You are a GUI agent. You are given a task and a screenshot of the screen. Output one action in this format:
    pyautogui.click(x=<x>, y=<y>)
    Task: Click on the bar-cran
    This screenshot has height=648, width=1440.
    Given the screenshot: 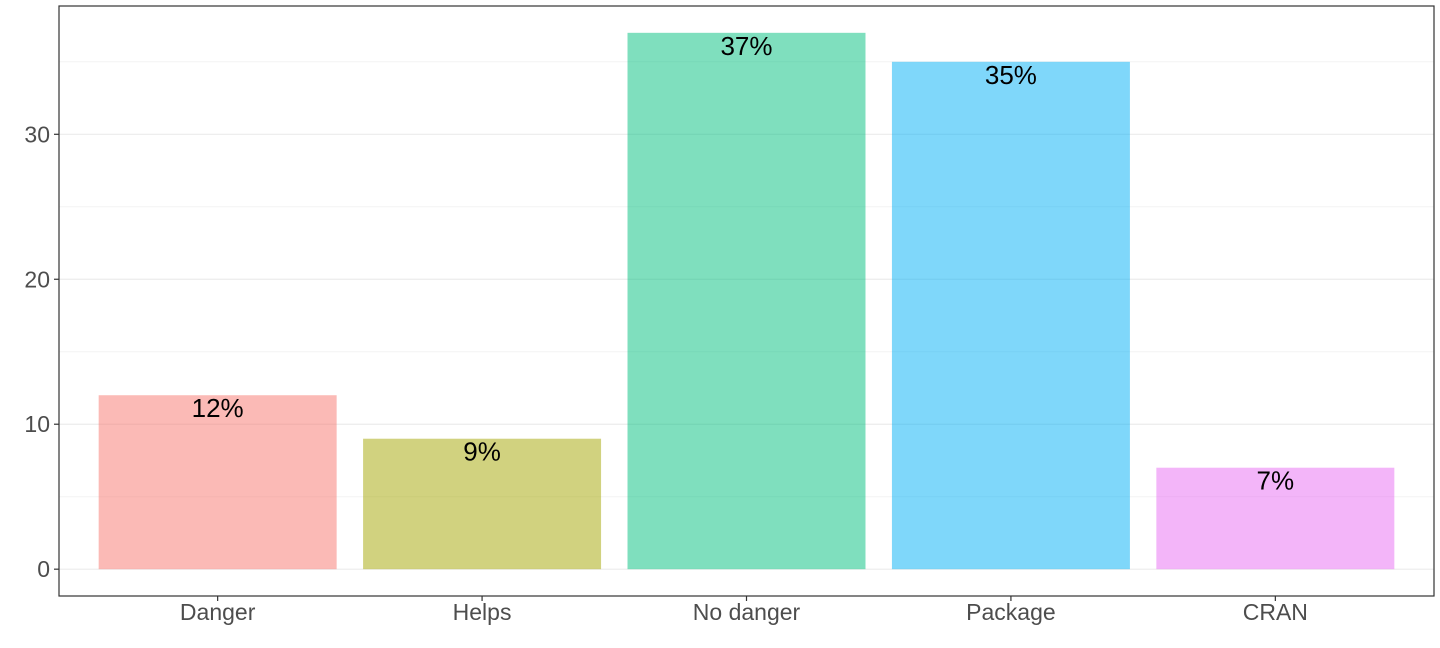 What is the action you would take?
    pyautogui.click(x=1275, y=518)
    